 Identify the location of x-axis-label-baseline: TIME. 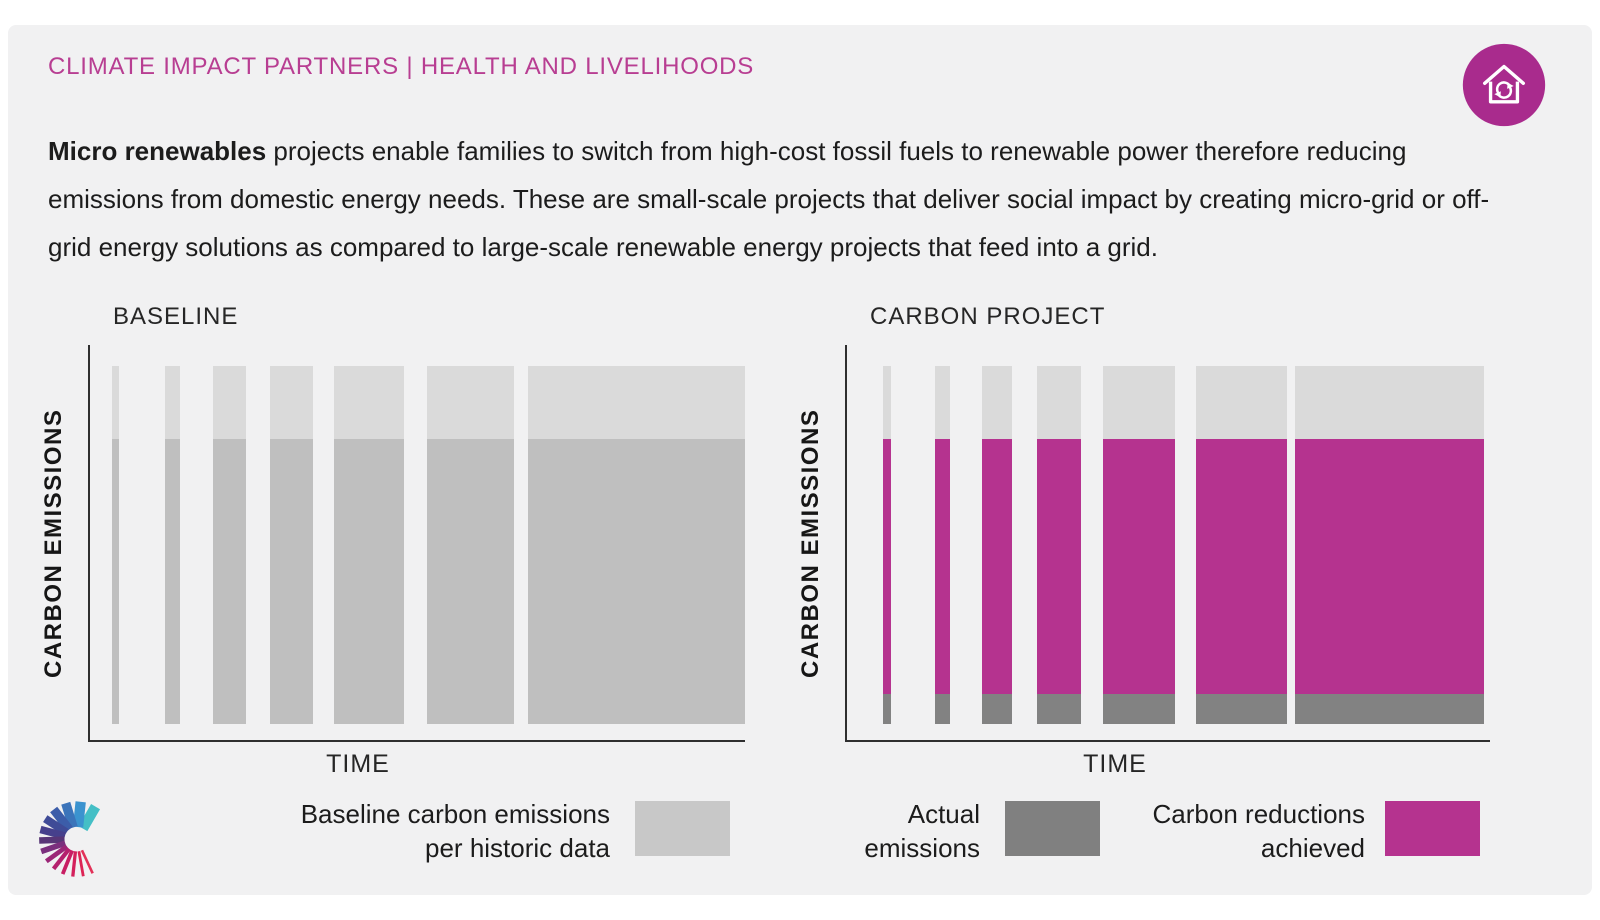
(358, 764).